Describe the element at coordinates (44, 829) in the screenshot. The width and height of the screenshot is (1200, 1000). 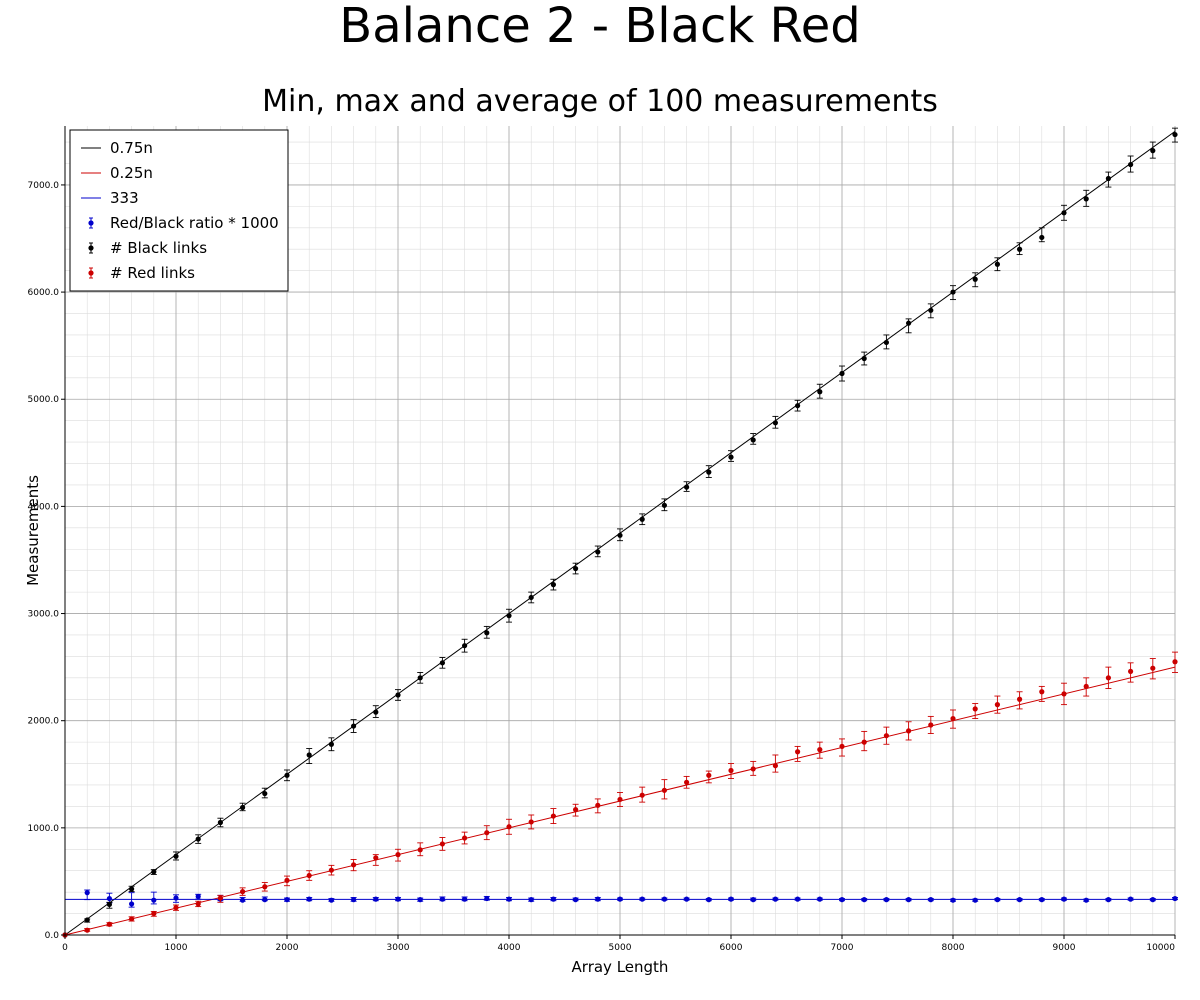
I see `y-tick-label: 1000.0` at that location.